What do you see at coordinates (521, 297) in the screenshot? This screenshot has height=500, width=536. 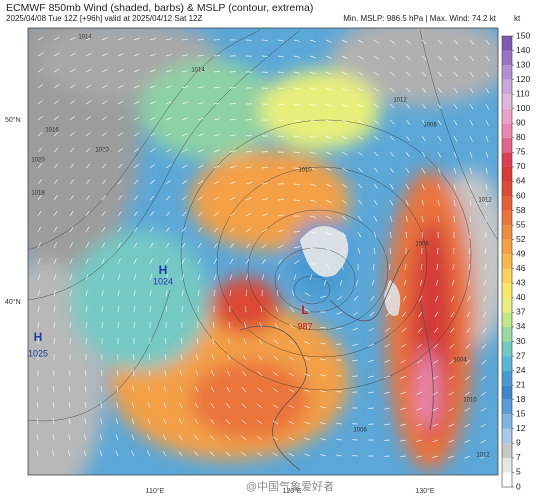 I see `colorbar-label: 40` at bounding box center [521, 297].